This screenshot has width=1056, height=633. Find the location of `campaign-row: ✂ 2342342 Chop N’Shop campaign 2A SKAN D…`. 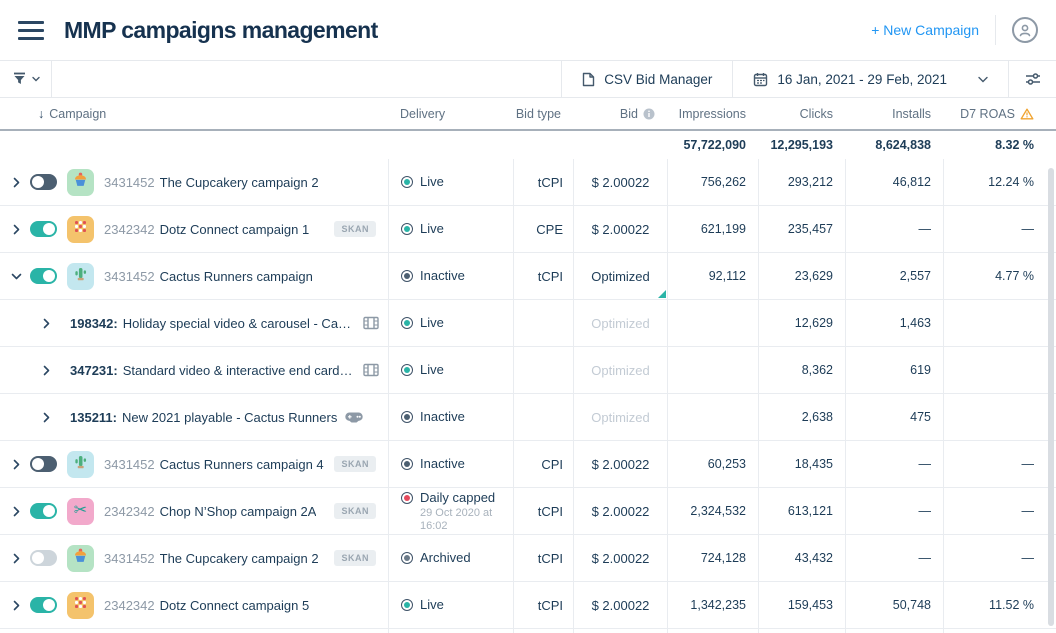

campaign-row: ✂ 2342342 Chop N’Shop campaign 2A SKAN D… is located at coordinates (528, 511).